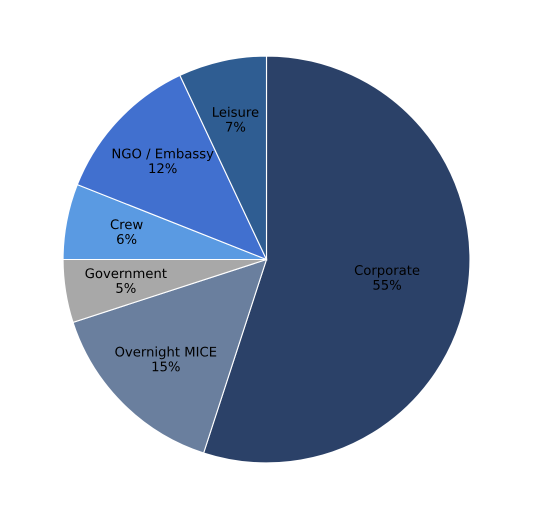 The image size is (533, 519). Describe the element at coordinates (163, 168) in the screenshot. I see `data-label: 12%` at that location.